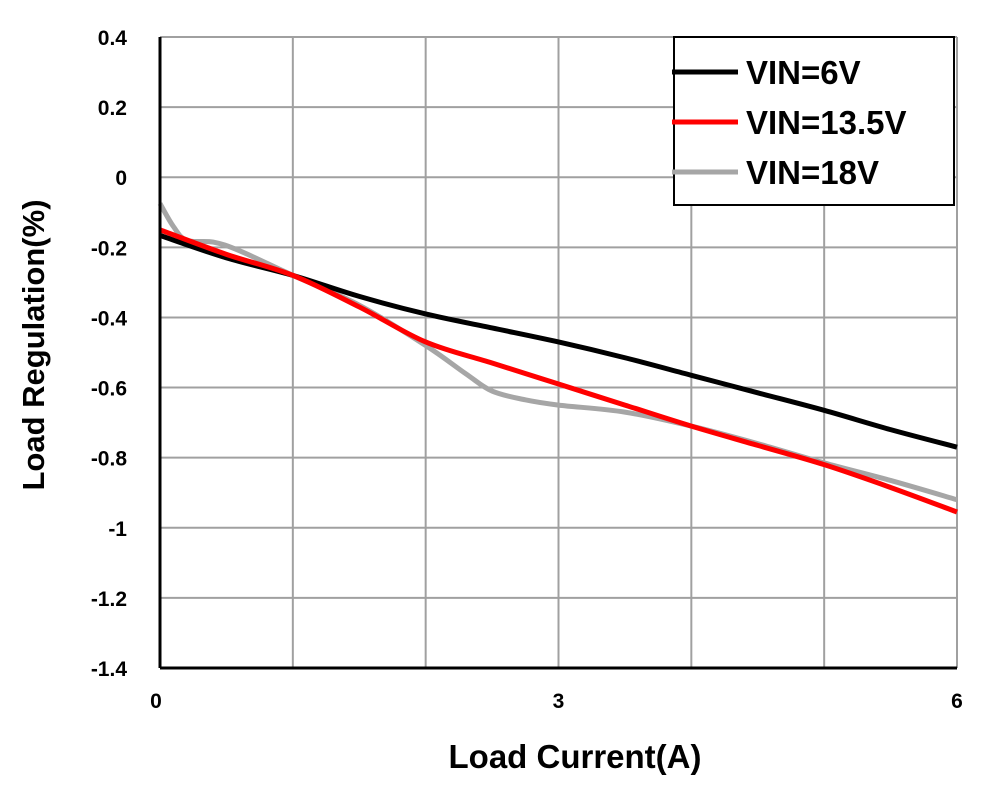  What do you see at coordinates (559, 701) in the screenshot?
I see `x-tick-label: 3` at bounding box center [559, 701].